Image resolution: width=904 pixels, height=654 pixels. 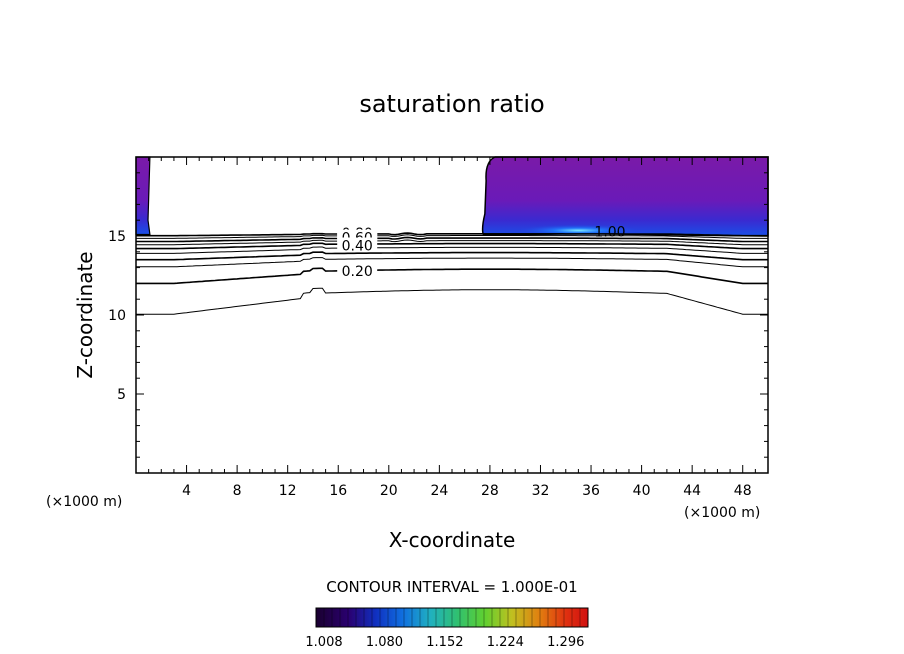 What do you see at coordinates (117, 316) in the screenshot?
I see `y-tick-label: 10` at bounding box center [117, 316].